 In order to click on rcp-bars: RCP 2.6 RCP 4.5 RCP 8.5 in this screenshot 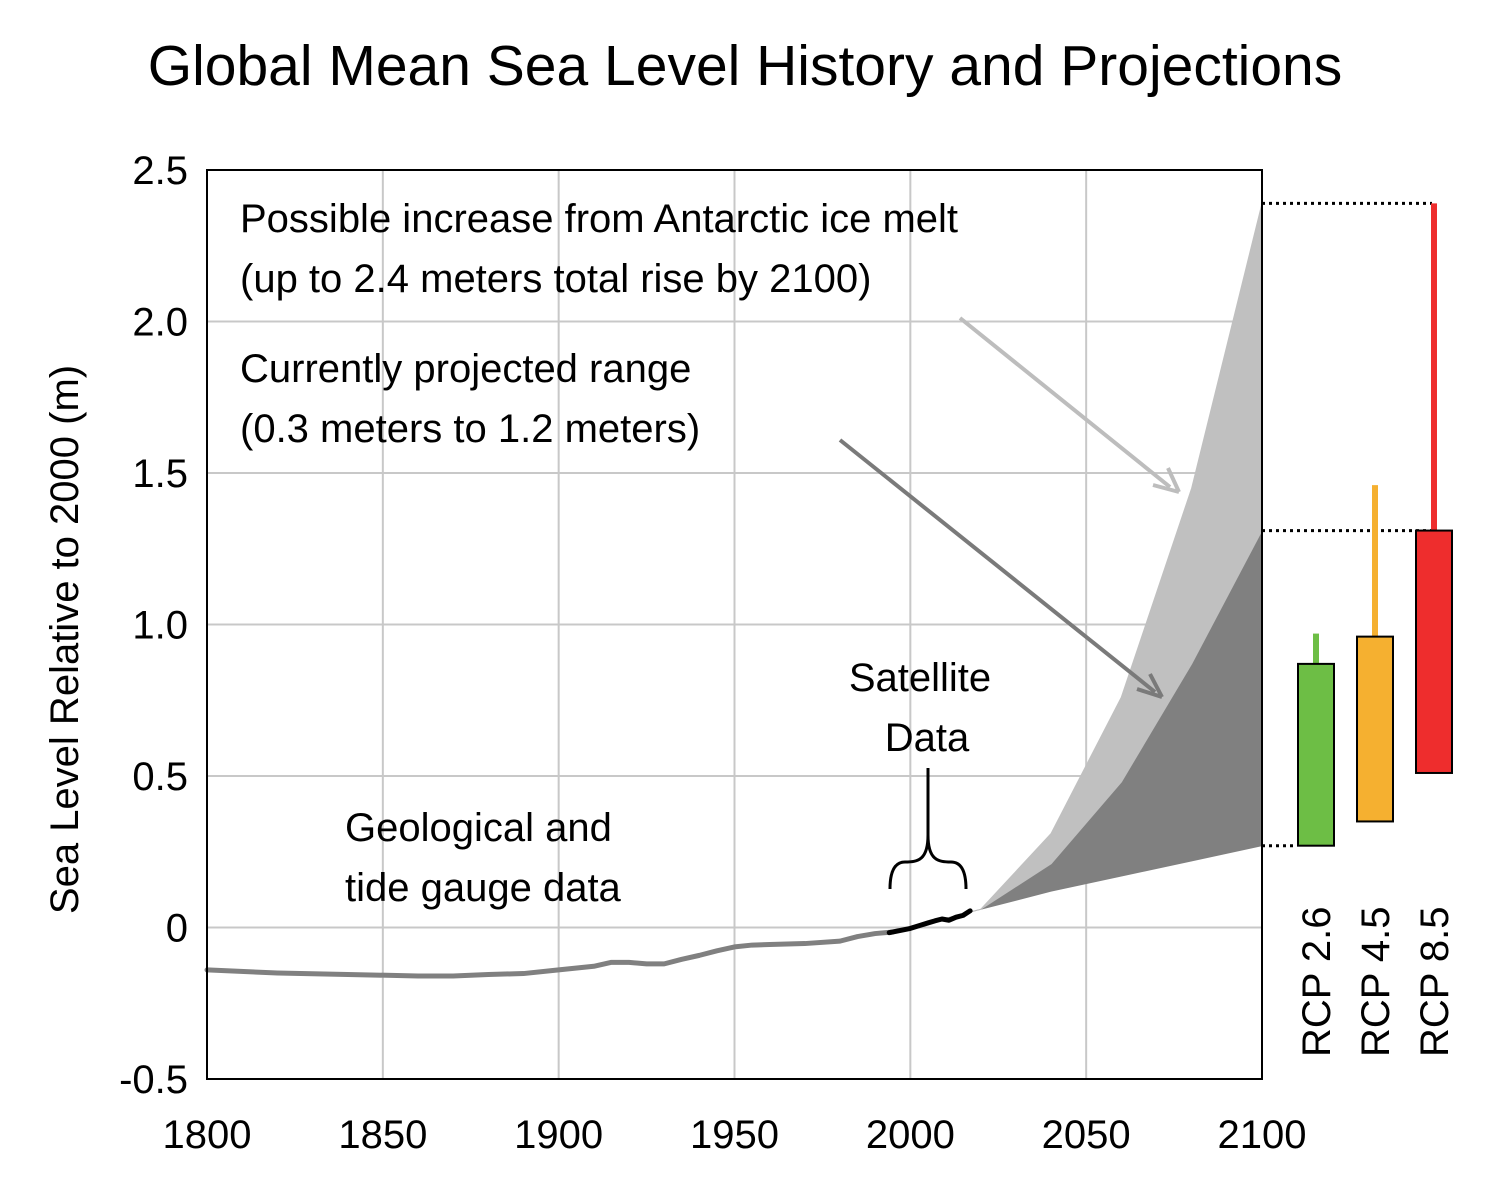, I will do `click(1376, 630)`.